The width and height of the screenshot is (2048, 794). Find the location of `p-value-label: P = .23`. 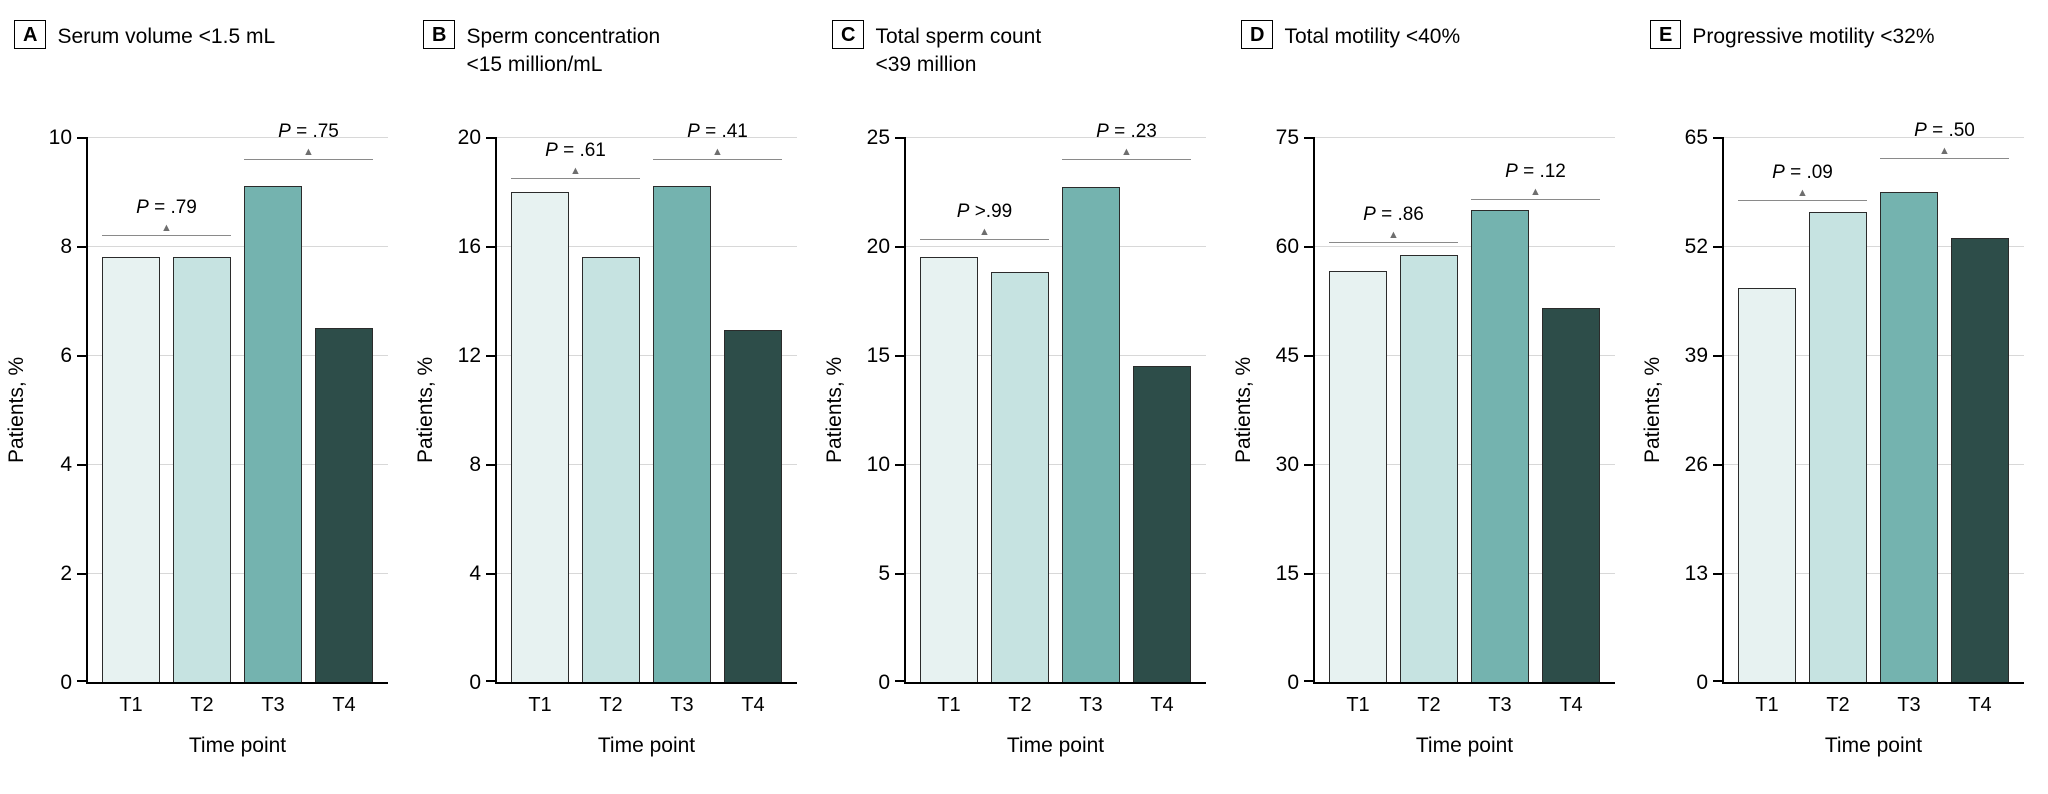

p-value-label: P = .23 is located at coordinates (1126, 132).